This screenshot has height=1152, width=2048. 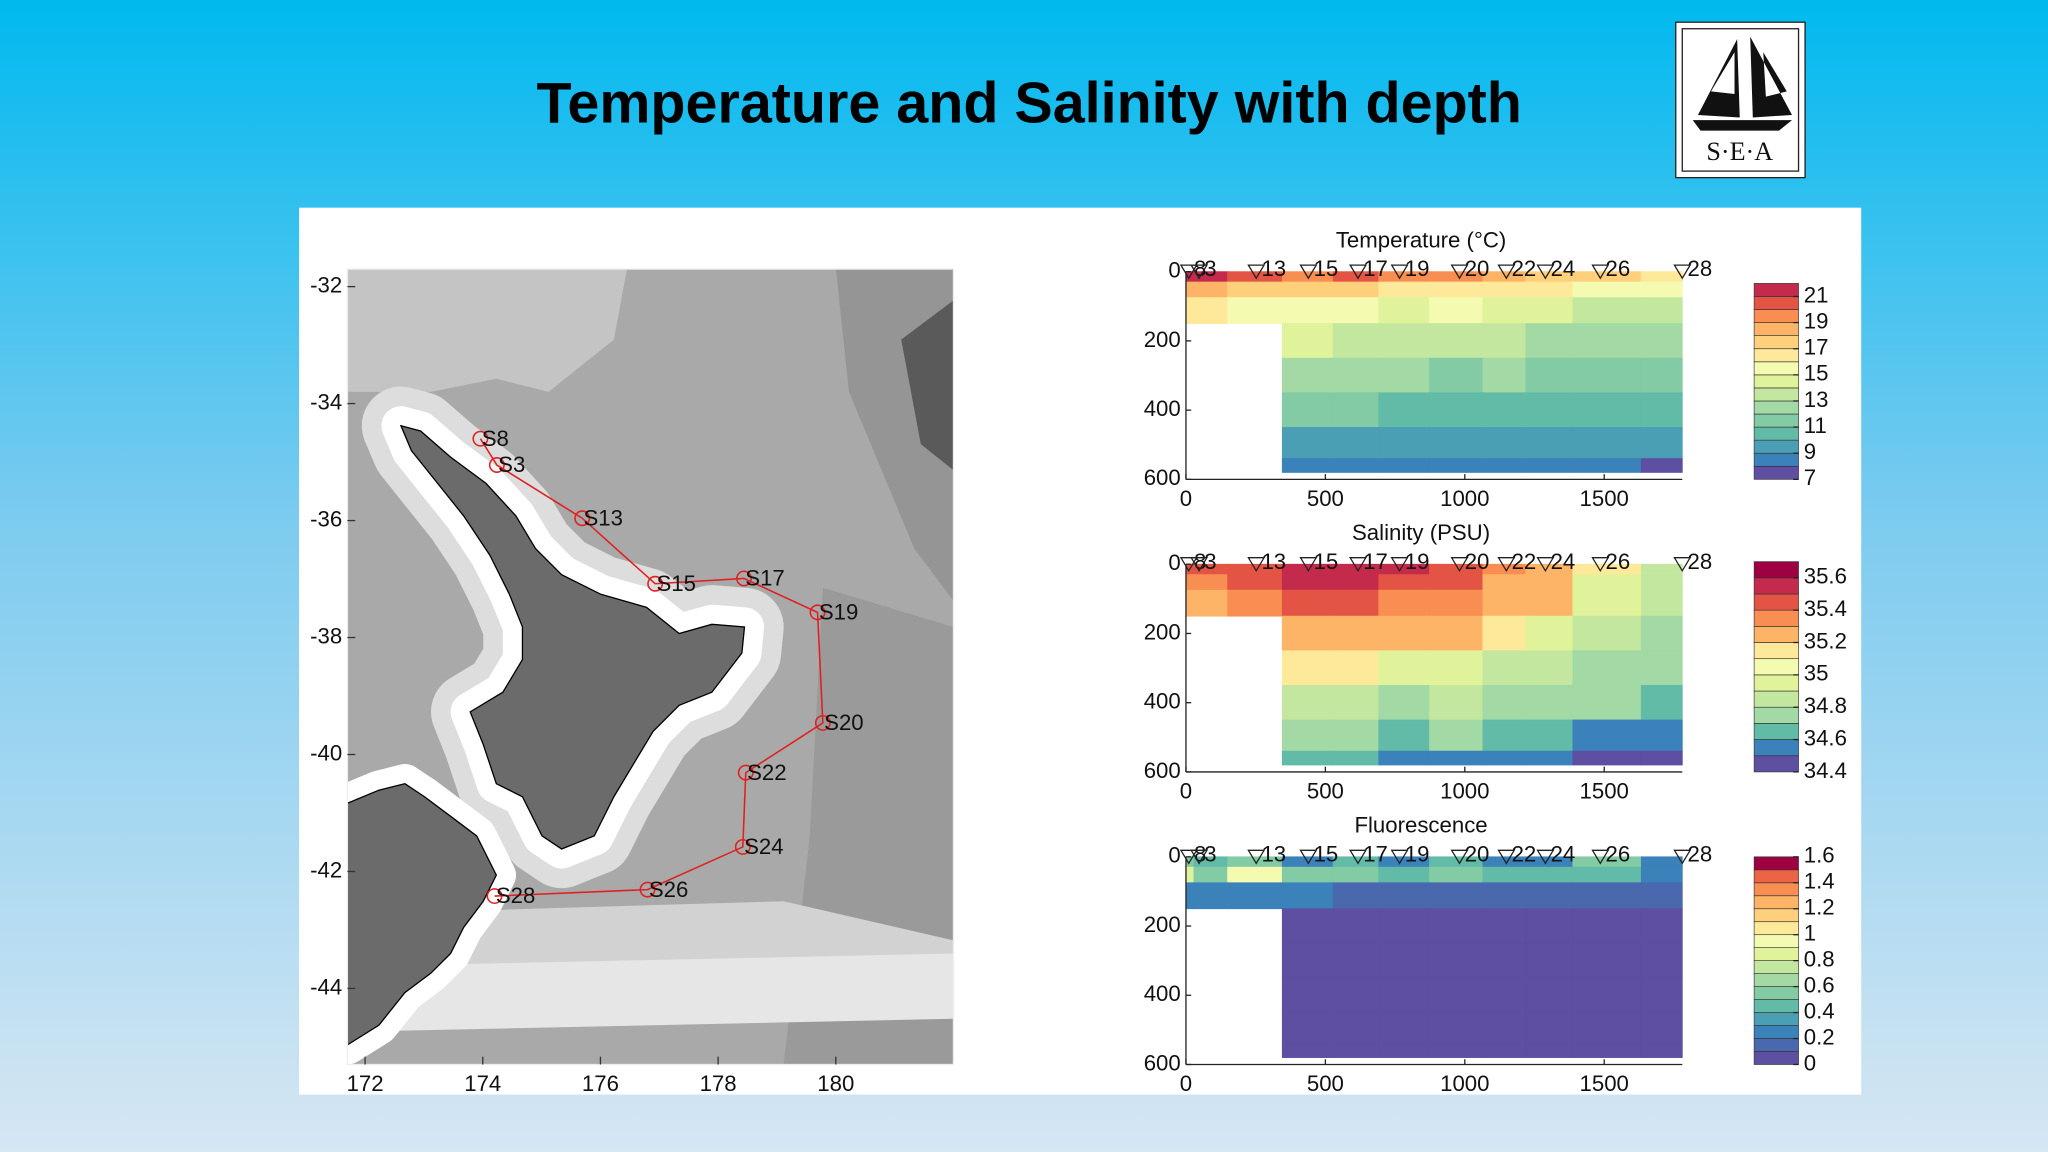 What do you see at coordinates (1210, 561) in the screenshot?
I see `station-label: 3` at bounding box center [1210, 561].